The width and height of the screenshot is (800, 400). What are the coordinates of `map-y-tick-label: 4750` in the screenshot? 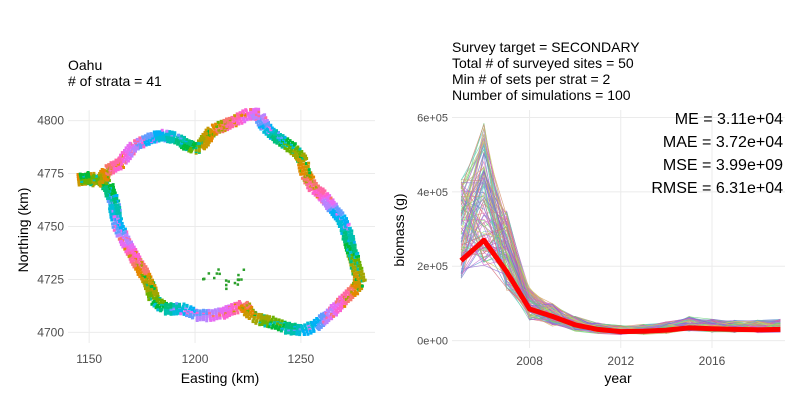 It's located at (50, 227).